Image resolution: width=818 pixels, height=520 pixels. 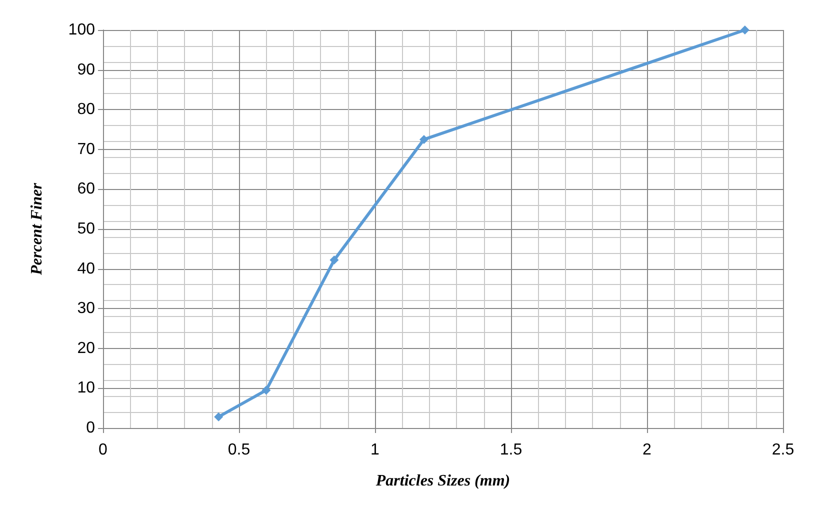 What do you see at coordinates (375, 450) in the screenshot?
I see `x-tick-label: 1` at bounding box center [375, 450].